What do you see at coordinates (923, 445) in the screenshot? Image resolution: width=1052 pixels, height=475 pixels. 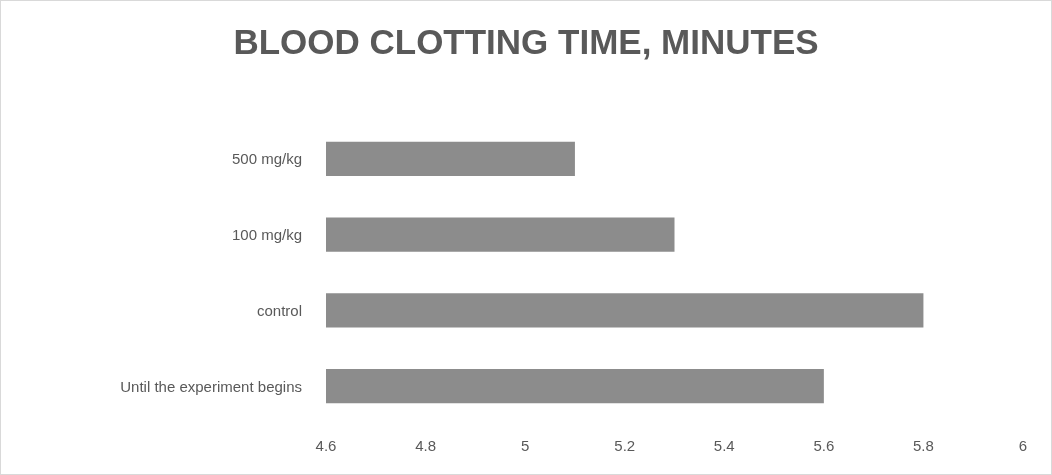 I see `x-tick-label: 5.8` at bounding box center [923, 445].